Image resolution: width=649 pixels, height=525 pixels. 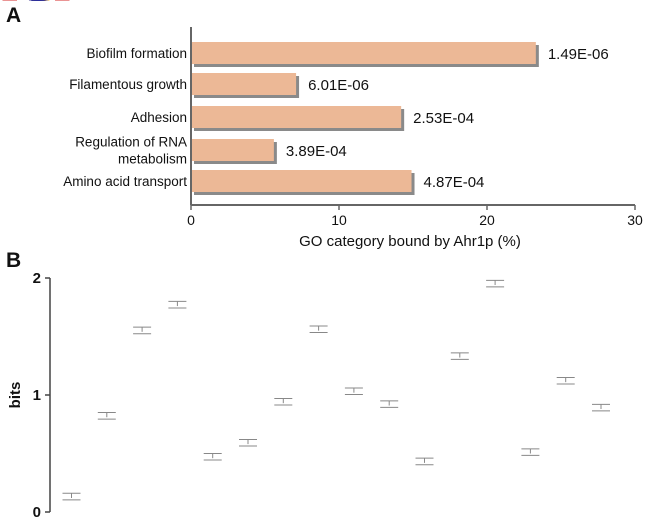 What do you see at coordinates (125, 181) in the screenshot?
I see `category-label: Amino acid transport` at bounding box center [125, 181].